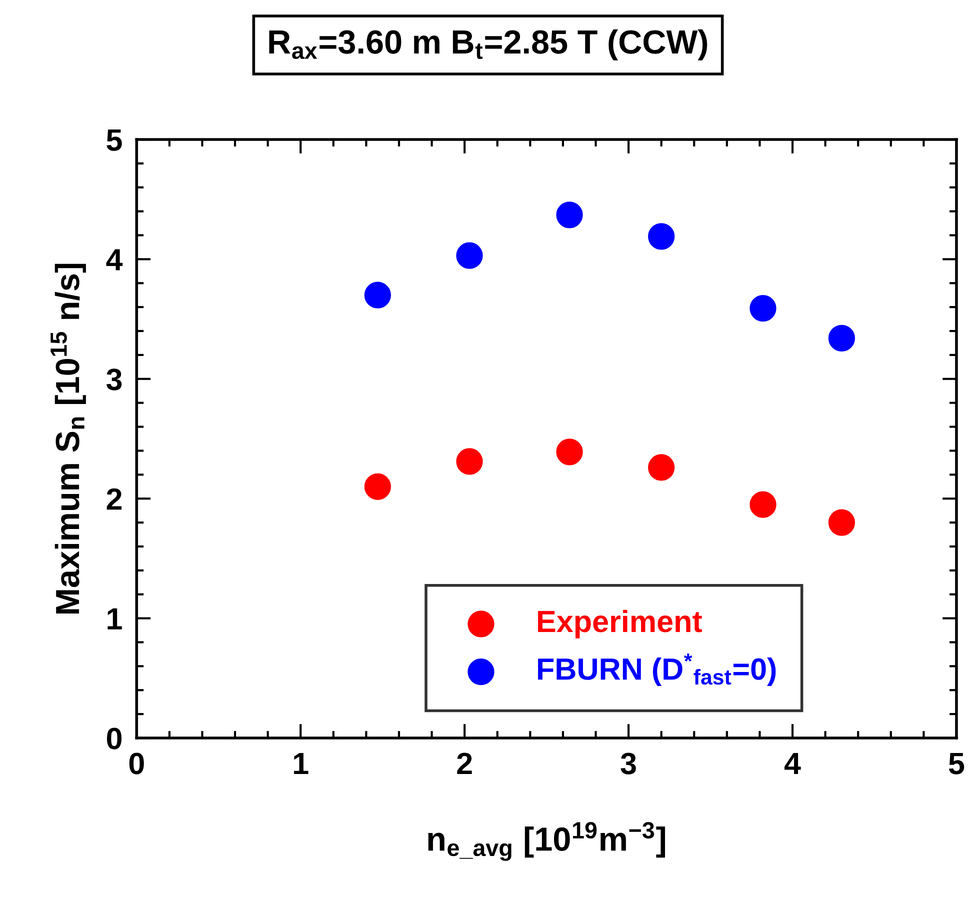 The height and width of the screenshot is (900, 976). Describe the element at coordinates (792, 763) in the screenshot. I see `x-tick-label: 4` at that location.